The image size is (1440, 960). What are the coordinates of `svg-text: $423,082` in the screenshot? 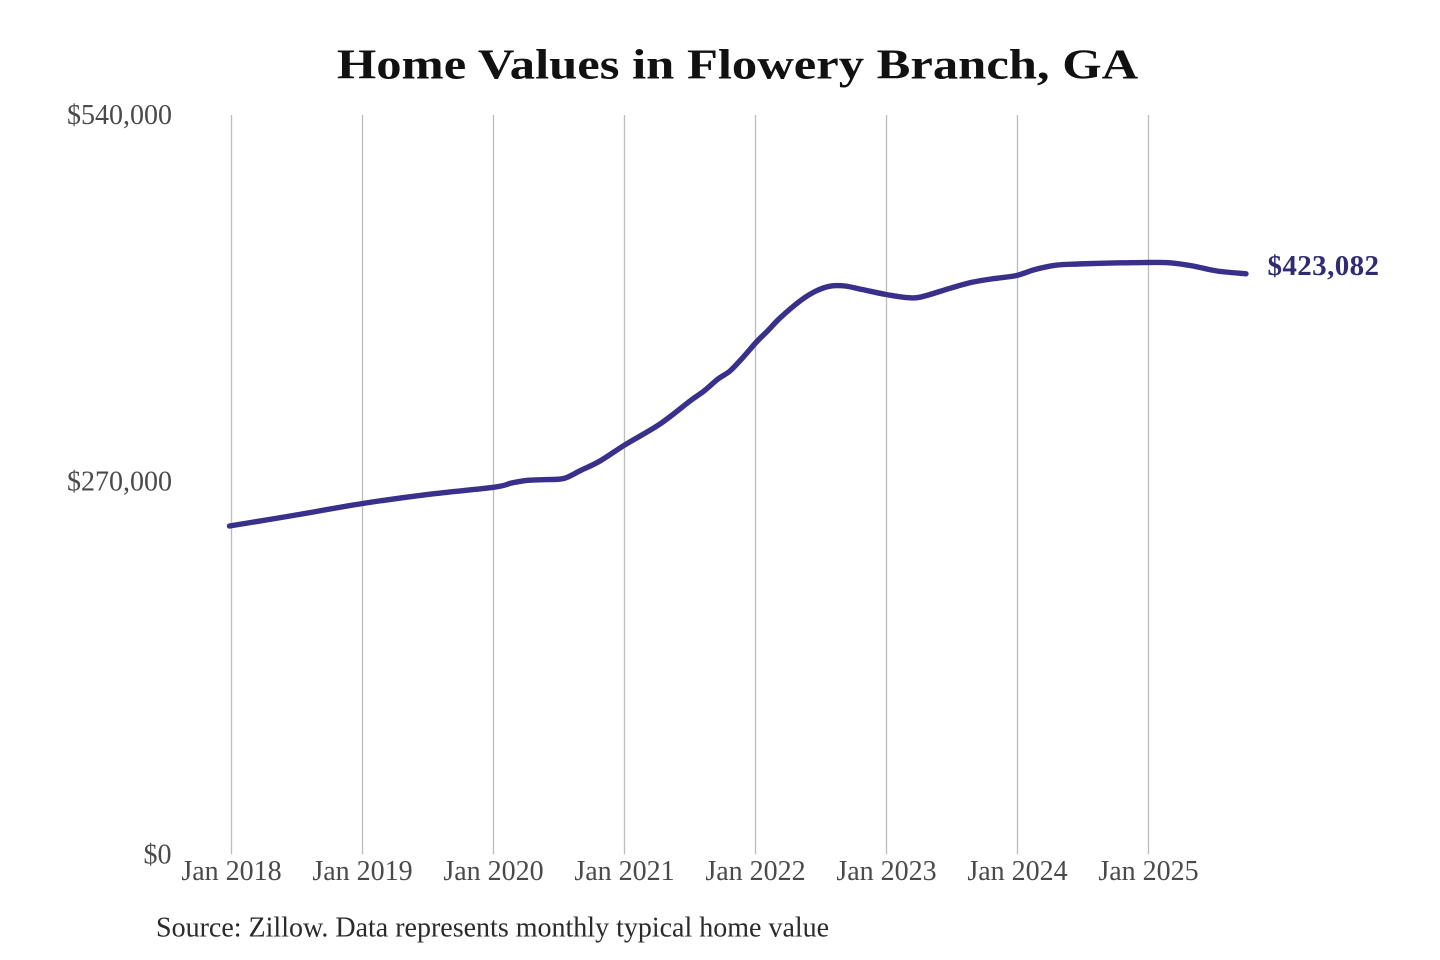 It's located at (1324, 266).